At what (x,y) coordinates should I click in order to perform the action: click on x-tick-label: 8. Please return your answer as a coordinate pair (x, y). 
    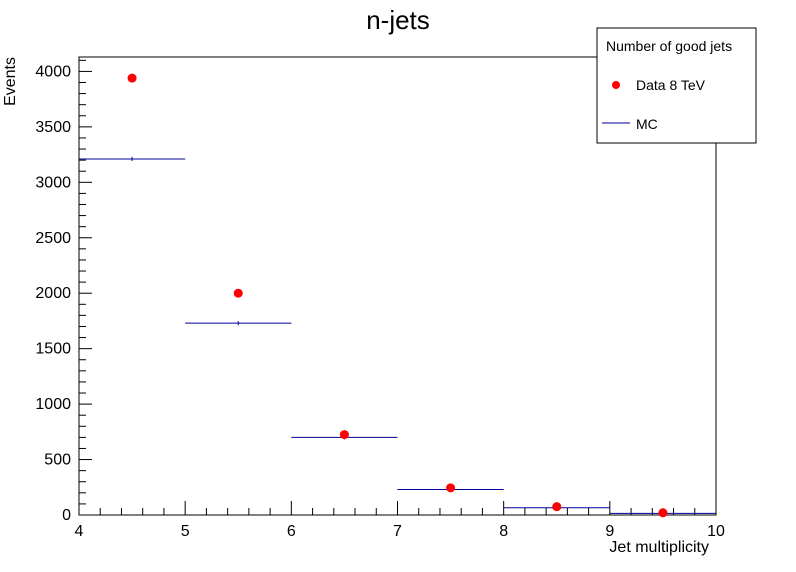
    Looking at the image, I should click on (503, 531).